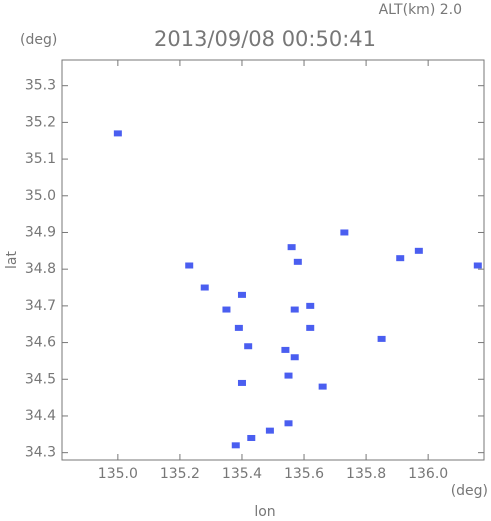  I want to click on chart-title: 2013/09/08 00:50:41, so click(265, 39).